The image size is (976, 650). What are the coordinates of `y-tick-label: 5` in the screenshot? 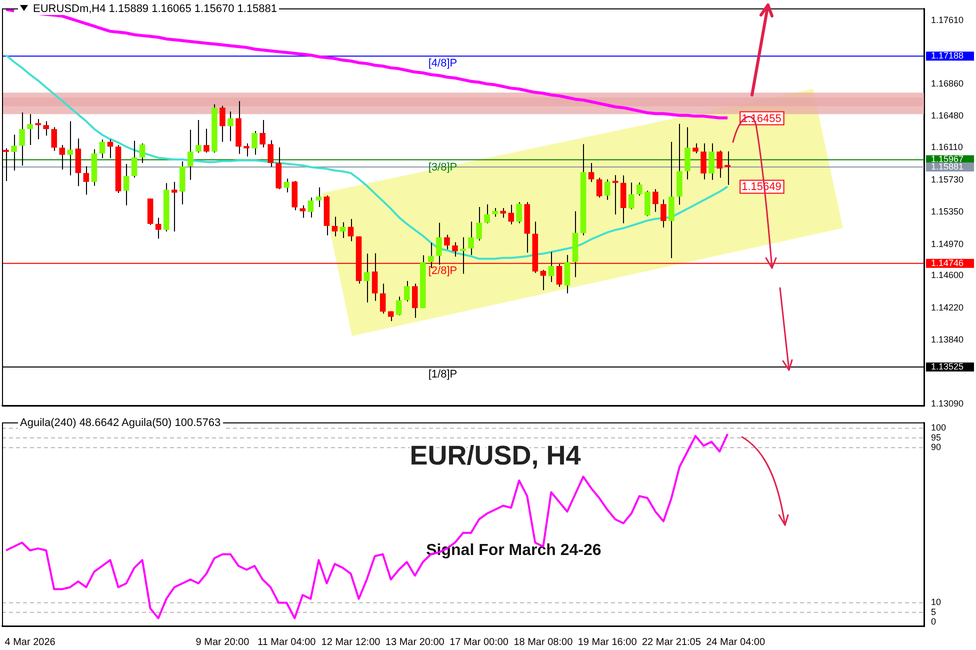 It's located at (933, 611).